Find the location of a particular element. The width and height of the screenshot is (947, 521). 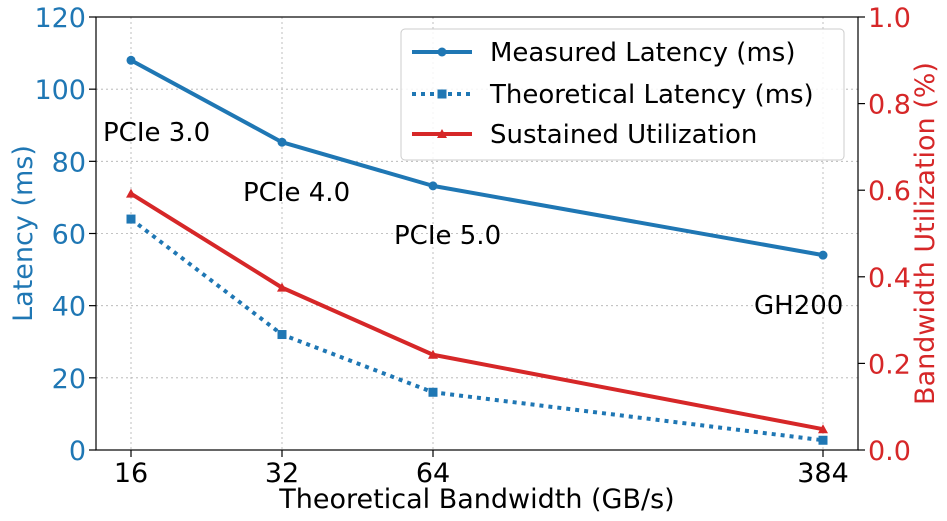

right-tick-label-3: 0.6 is located at coordinates (889, 191).